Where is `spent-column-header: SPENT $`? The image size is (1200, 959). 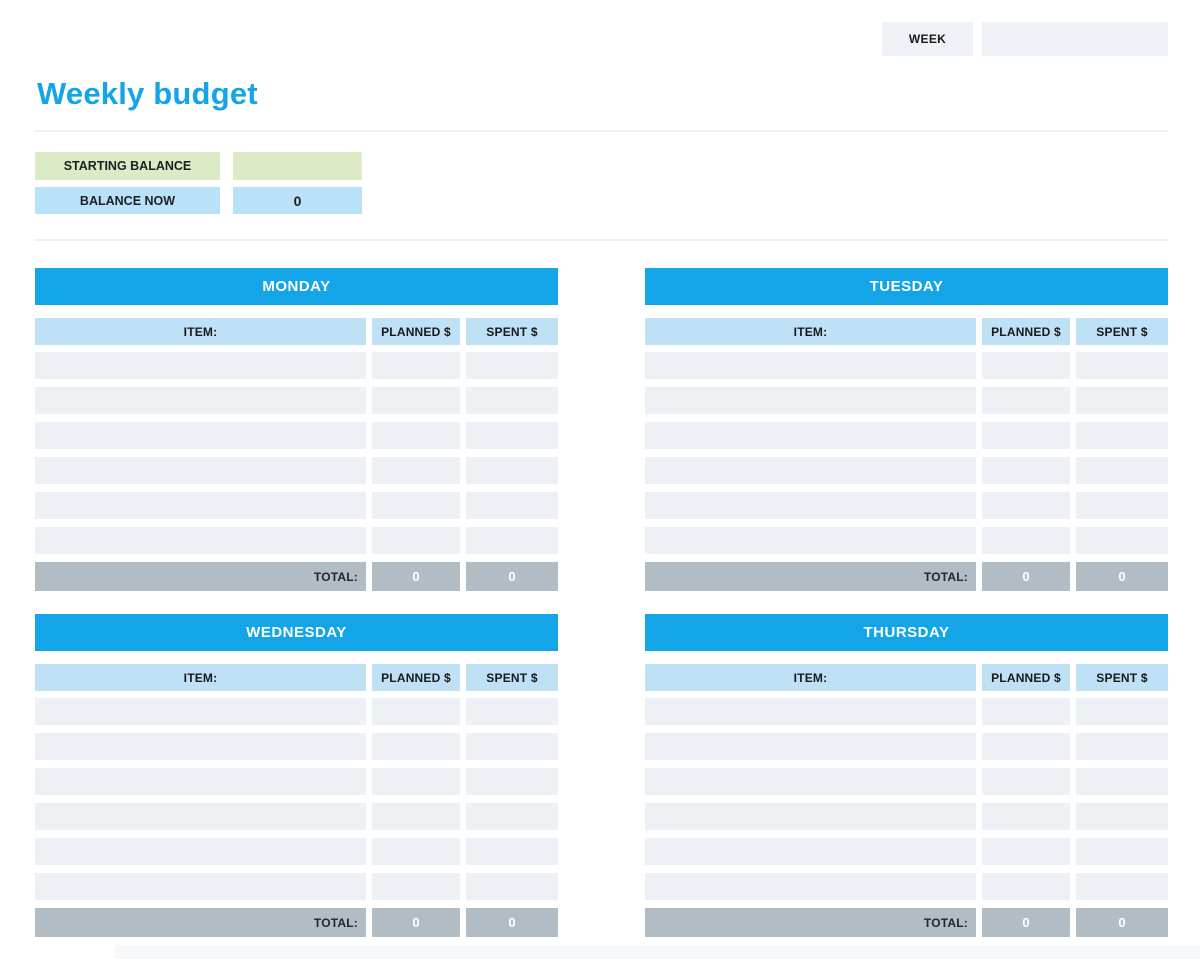
spent-column-header: SPENT $ is located at coordinates (1122, 331).